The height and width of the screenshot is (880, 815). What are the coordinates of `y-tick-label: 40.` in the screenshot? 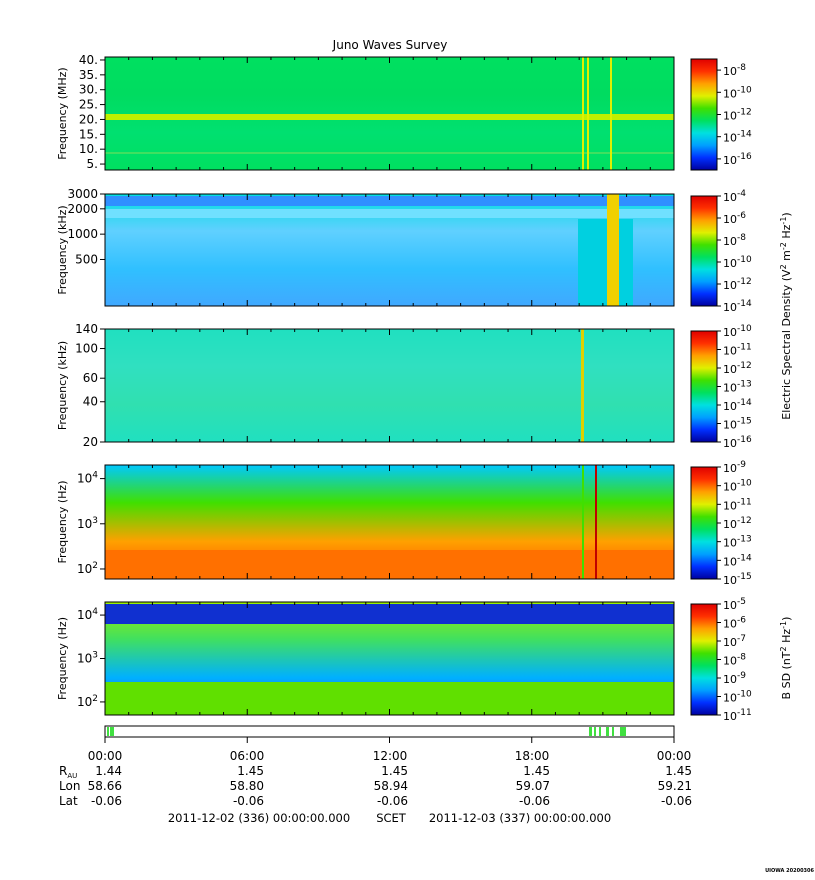 It's located at (88, 60).